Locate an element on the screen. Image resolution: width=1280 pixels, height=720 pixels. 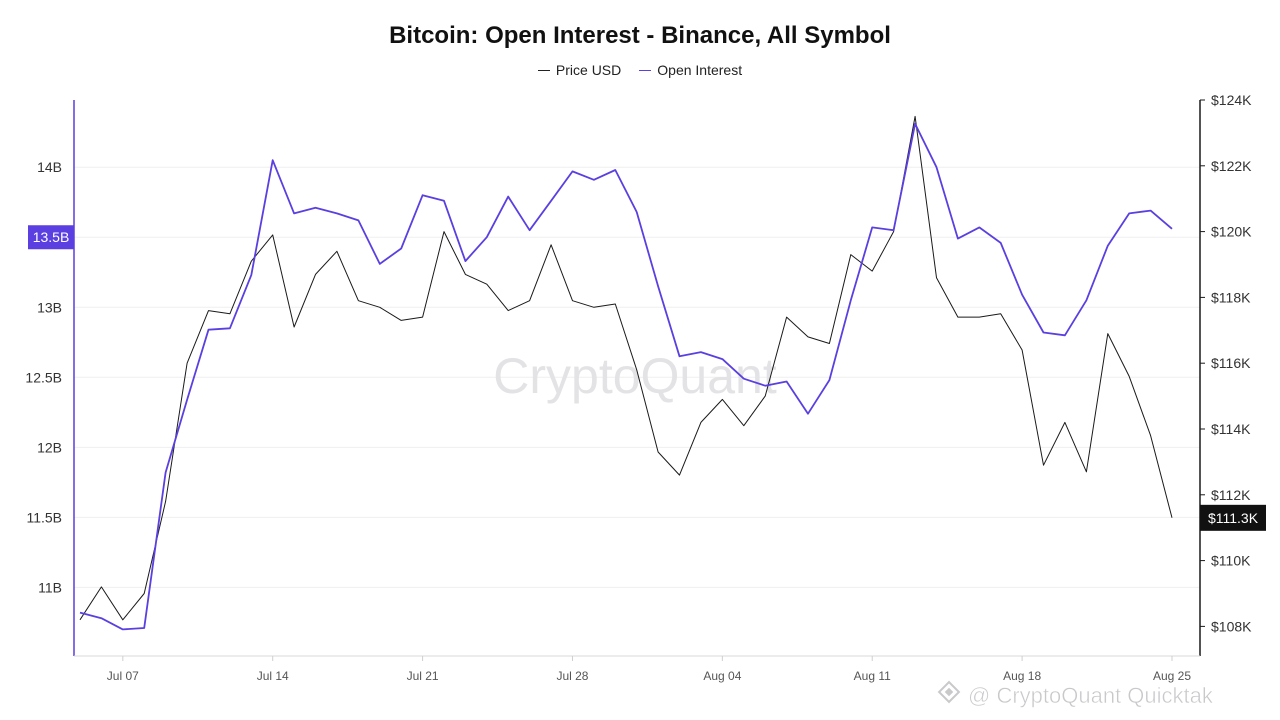
left-axis-highlight-badge is located at coordinates (51, 237).